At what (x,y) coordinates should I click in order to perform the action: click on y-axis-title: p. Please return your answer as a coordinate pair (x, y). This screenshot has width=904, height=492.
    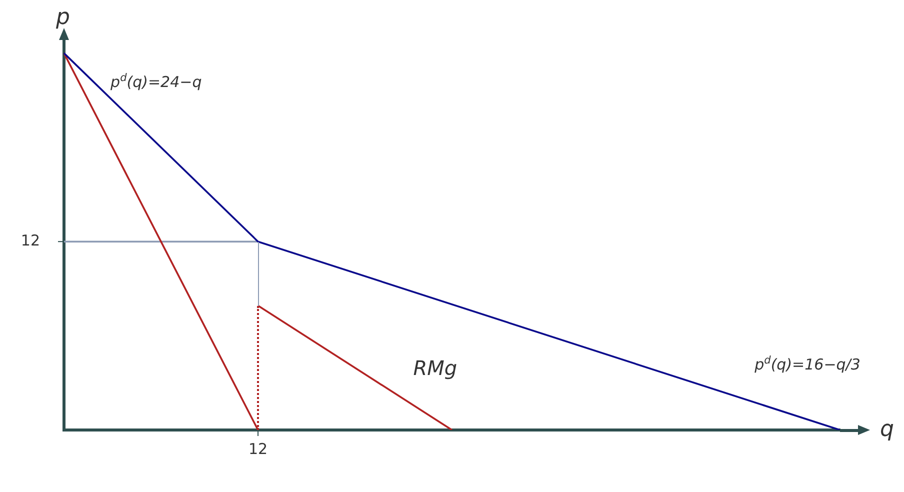
    Looking at the image, I should click on (62, 17).